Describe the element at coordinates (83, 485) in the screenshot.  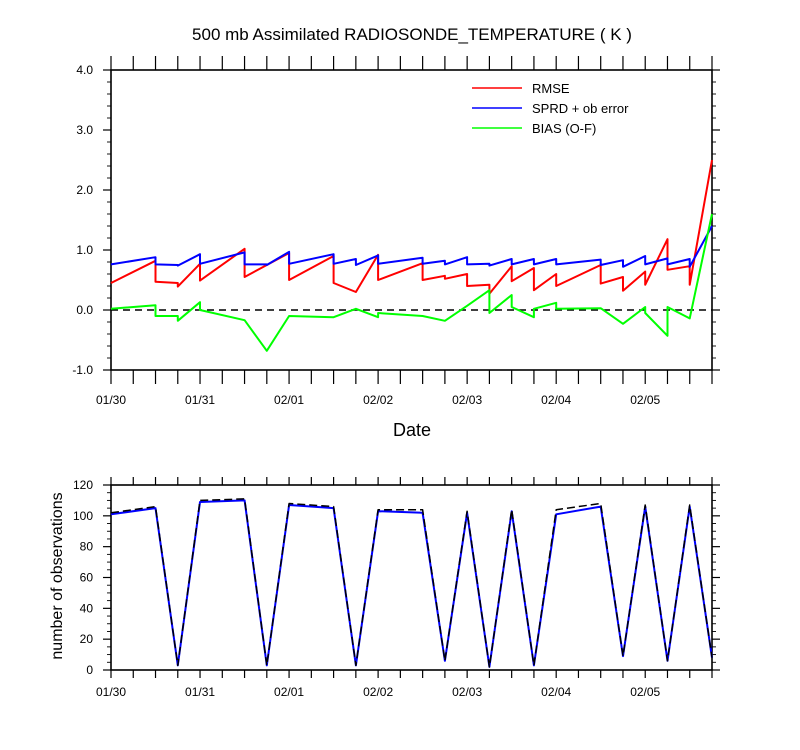
I see `bottom-y-tick-label: 120` at that location.